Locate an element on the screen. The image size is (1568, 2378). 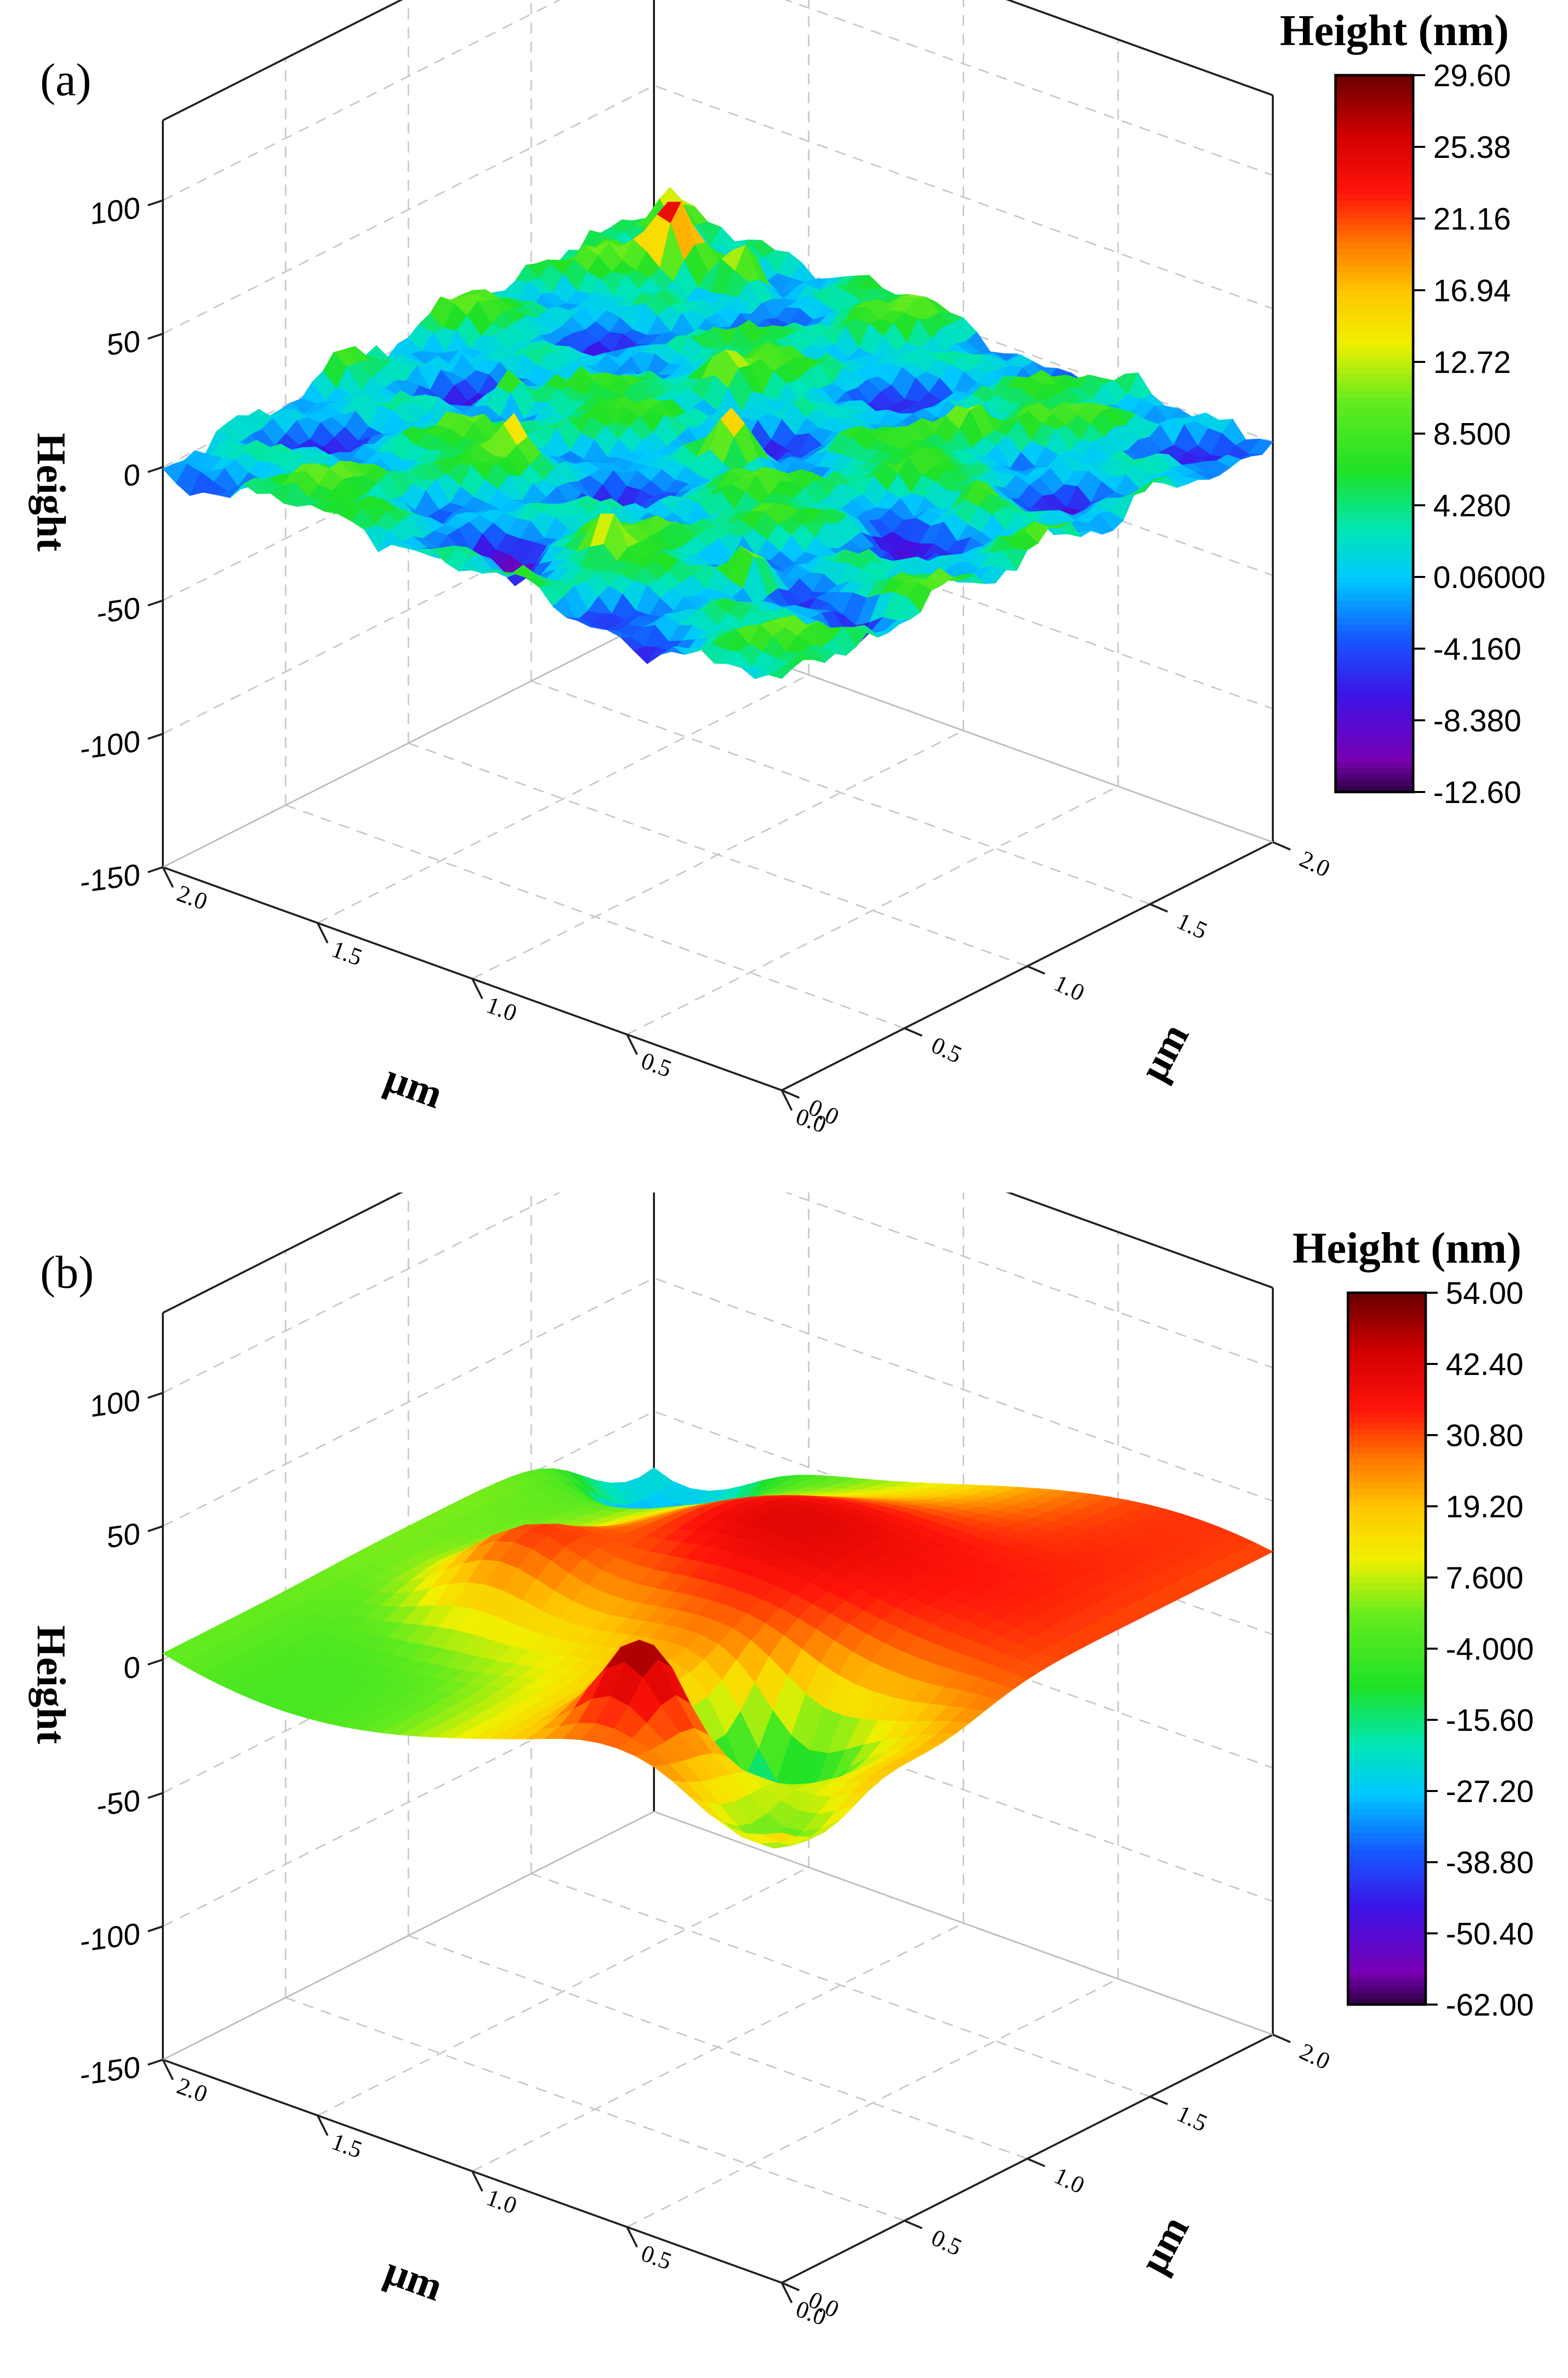
colorbar-label: 25.38 is located at coordinates (1472, 147).